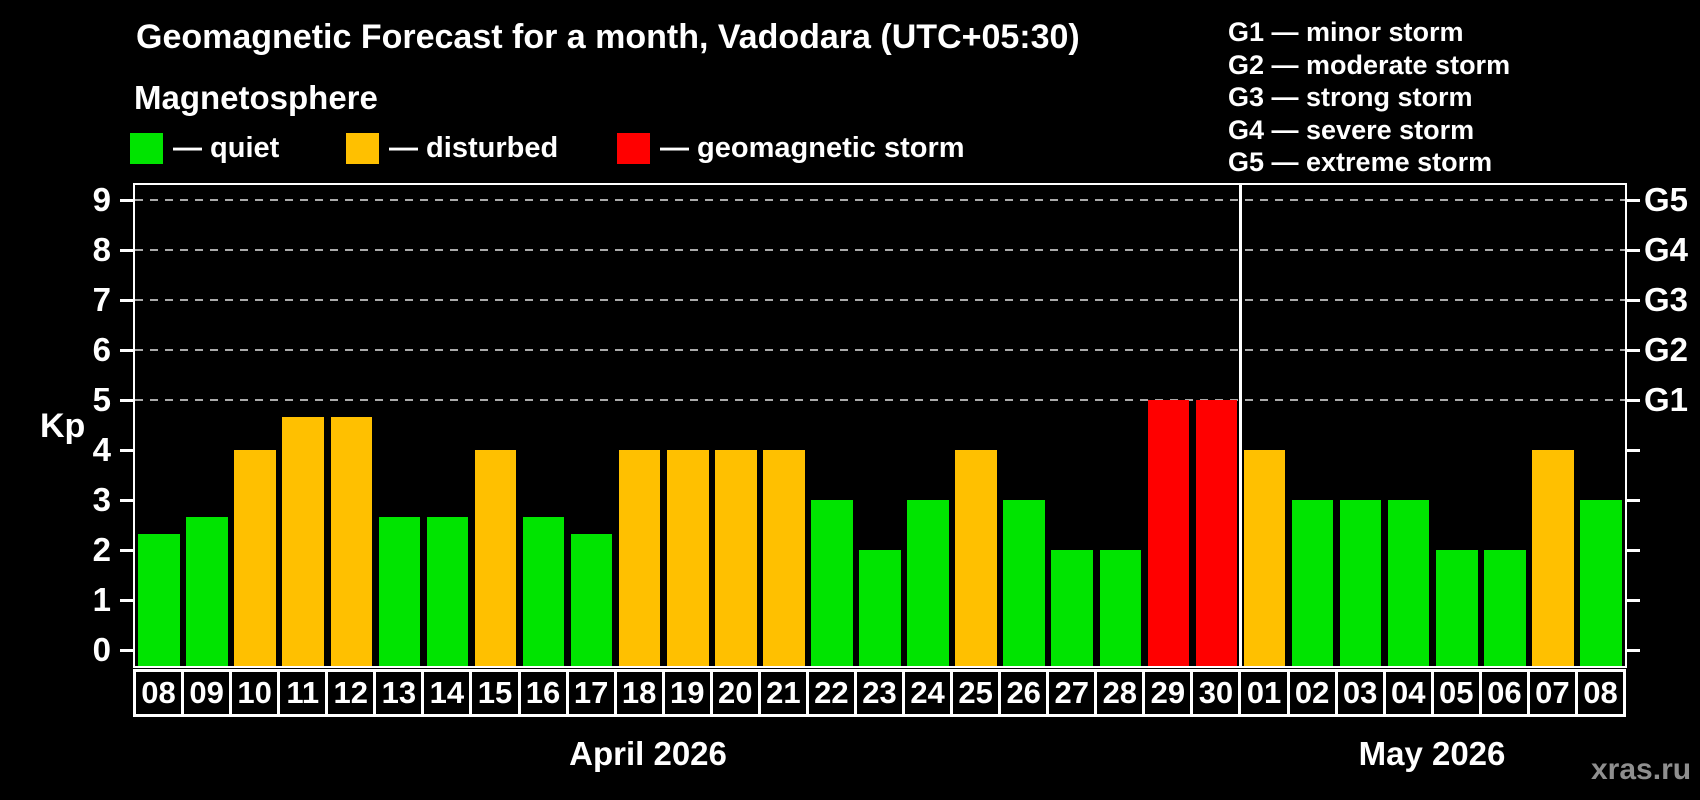  I want to click on legend-label-storm: — geomagnetic storm, so click(812, 148).